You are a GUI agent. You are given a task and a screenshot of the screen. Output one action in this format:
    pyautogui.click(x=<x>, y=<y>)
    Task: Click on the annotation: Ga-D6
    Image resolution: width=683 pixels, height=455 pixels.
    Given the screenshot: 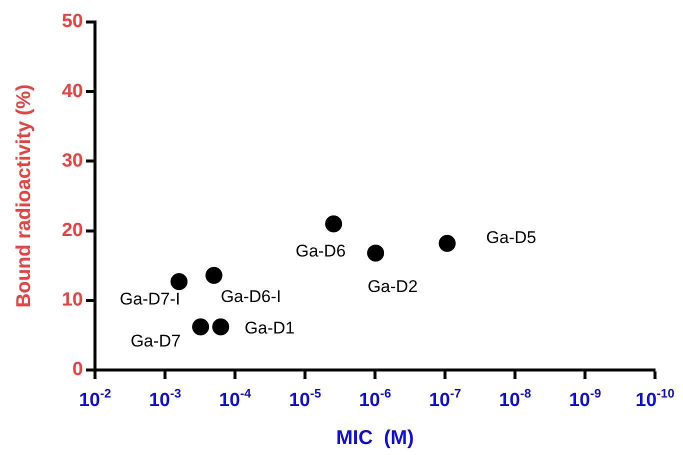 What is the action you would take?
    pyautogui.click(x=321, y=251)
    